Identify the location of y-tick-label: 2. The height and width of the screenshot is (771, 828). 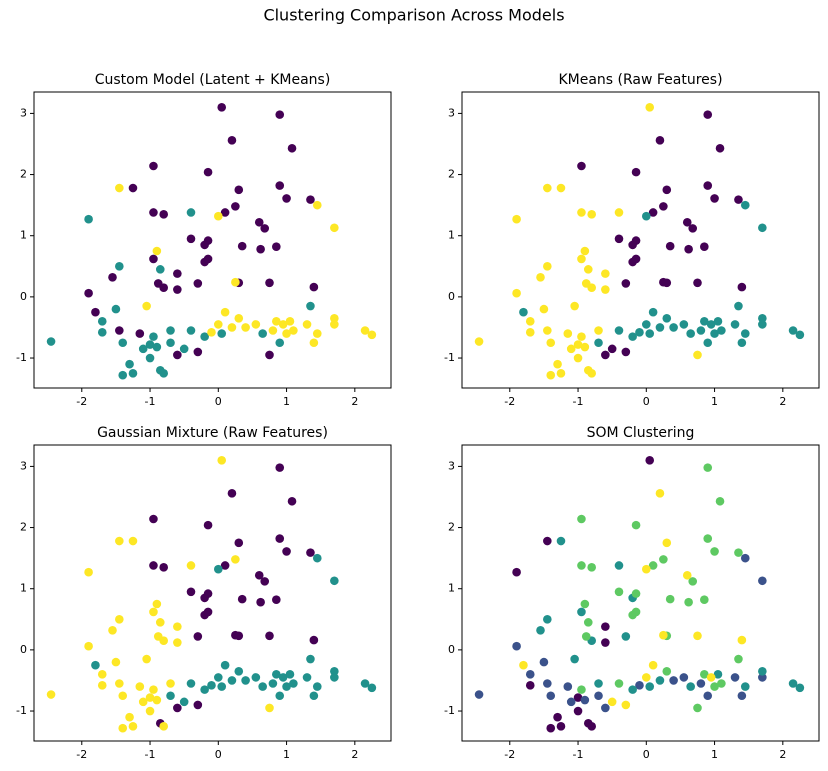
(451, 527).